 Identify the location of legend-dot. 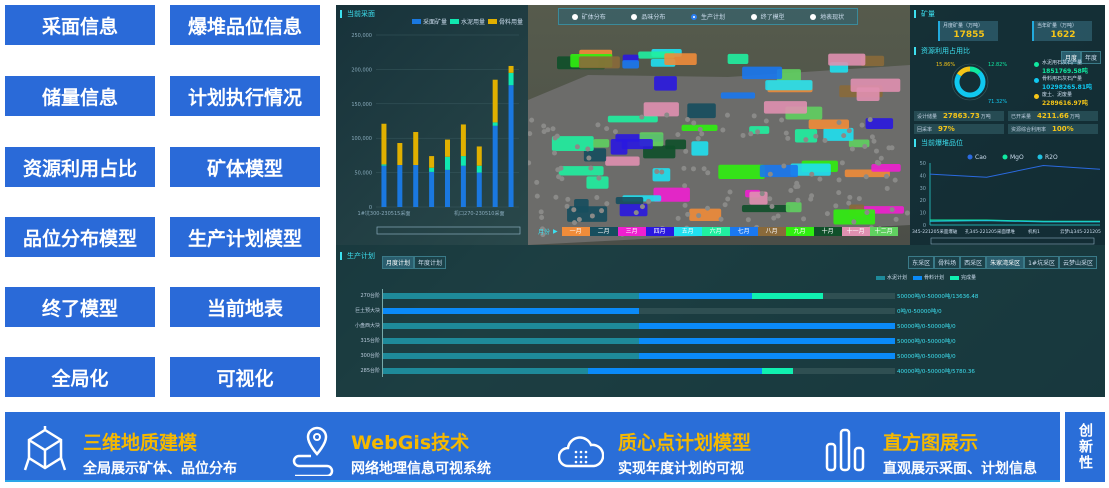
(1036, 96).